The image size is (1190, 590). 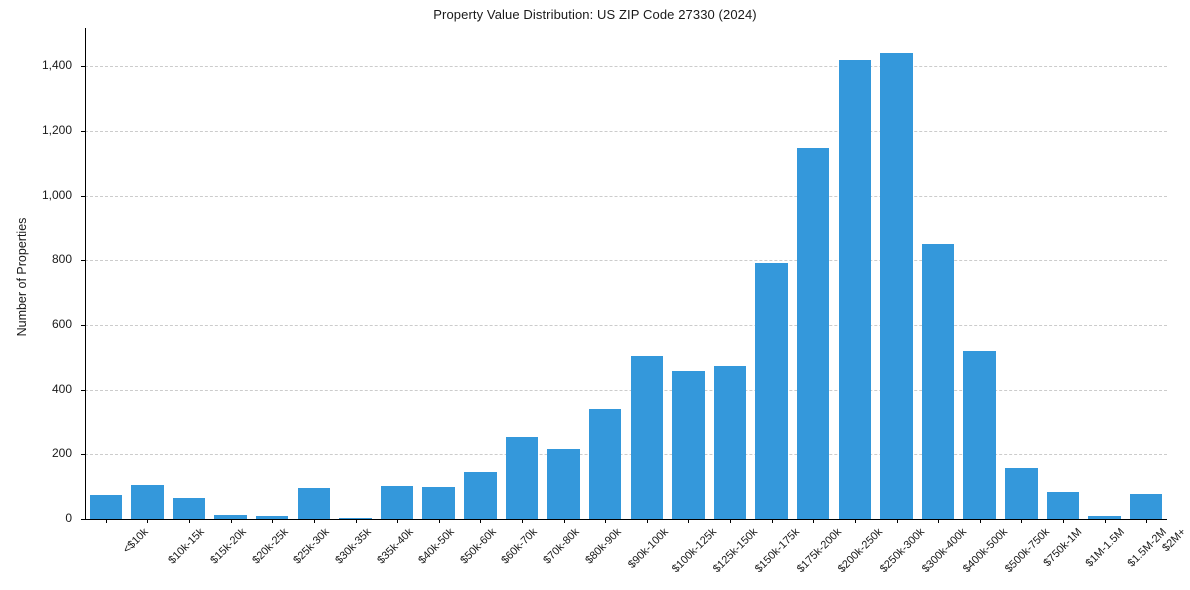 What do you see at coordinates (61, 388) in the screenshot?
I see `y-tick-label: 400` at bounding box center [61, 388].